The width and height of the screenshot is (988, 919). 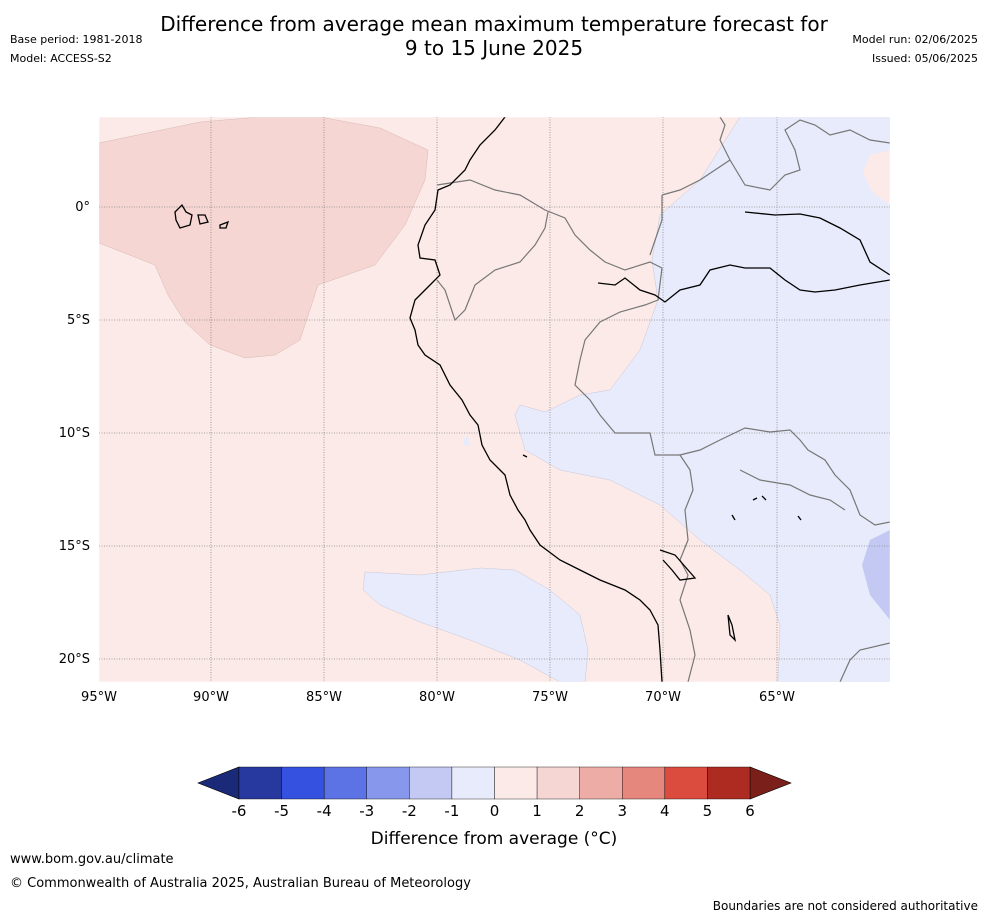 I want to click on colorbar-over-arrow, so click(x=770, y=783).